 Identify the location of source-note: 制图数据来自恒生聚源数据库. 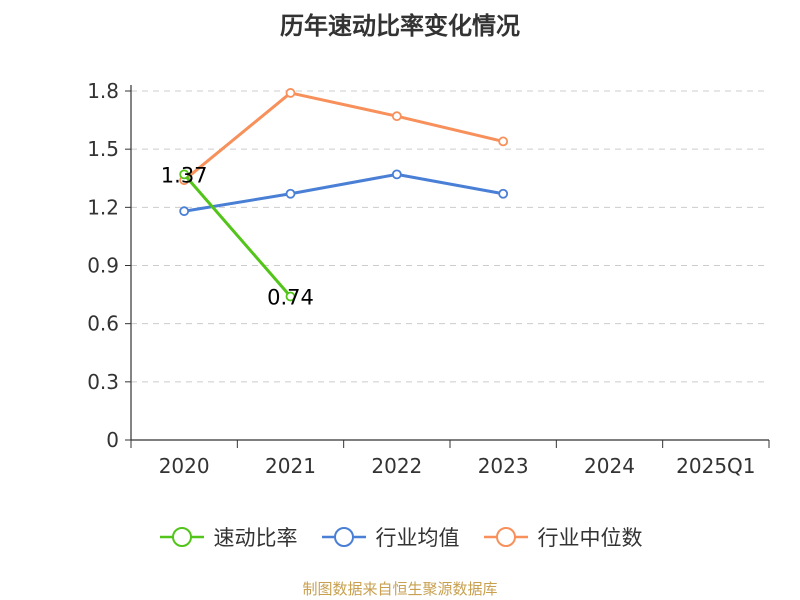
(400, 589).